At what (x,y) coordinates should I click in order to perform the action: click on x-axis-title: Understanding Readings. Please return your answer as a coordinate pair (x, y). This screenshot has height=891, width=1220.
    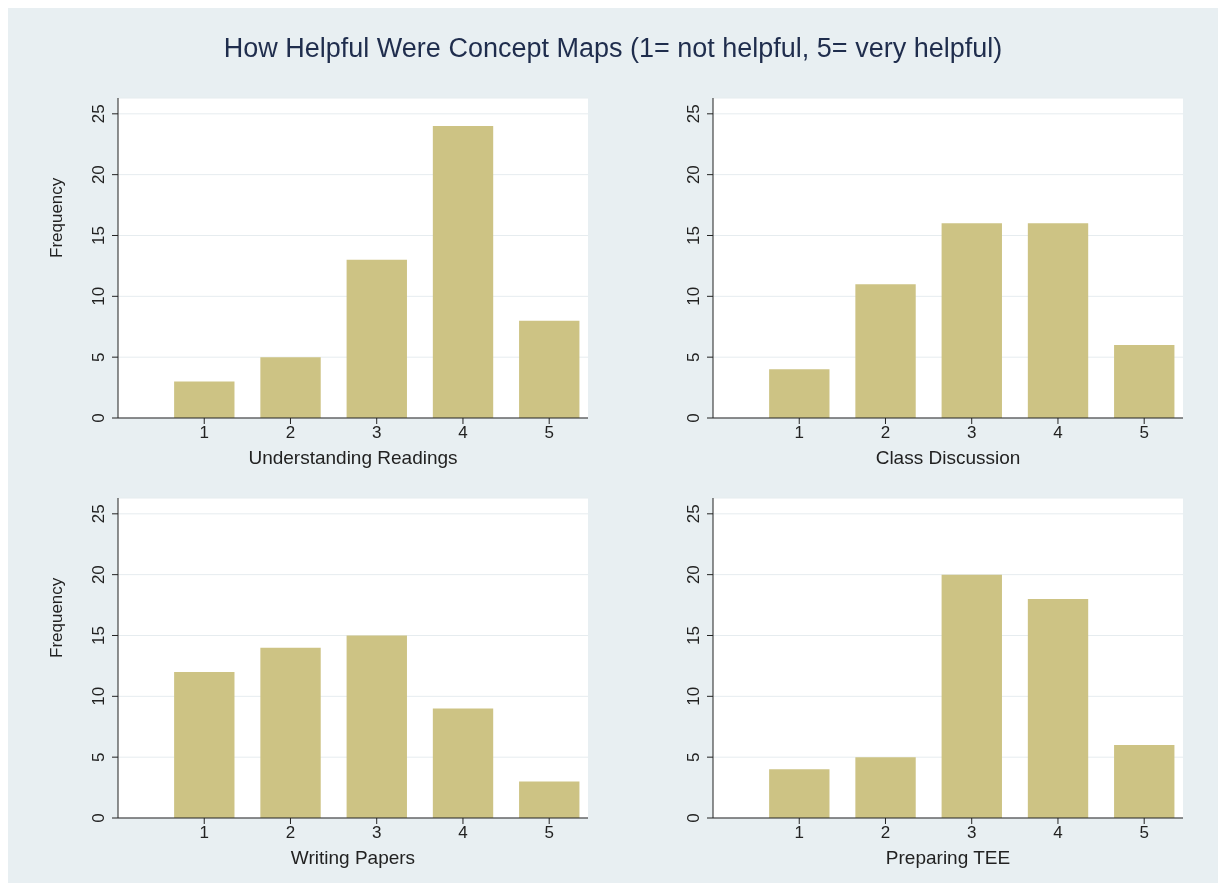
    Looking at the image, I should click on (353, 457).